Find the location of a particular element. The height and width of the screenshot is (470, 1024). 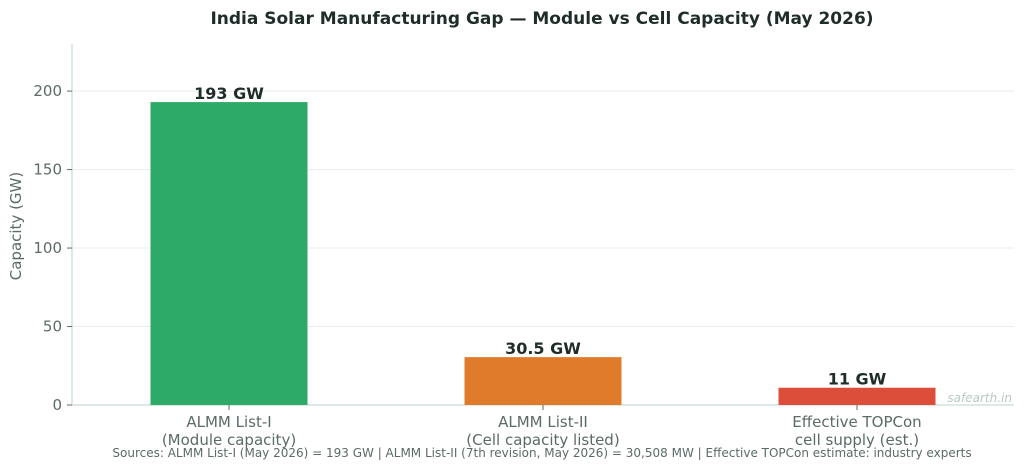

category-label: ALMM List-I is located at coordinates (228, 422).